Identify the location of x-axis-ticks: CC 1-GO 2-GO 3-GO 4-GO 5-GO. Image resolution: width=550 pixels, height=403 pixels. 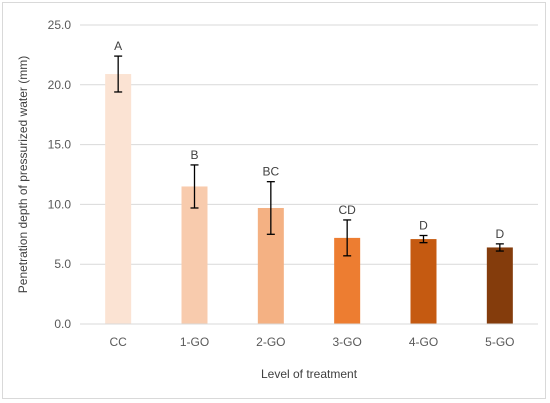
(311, 342).